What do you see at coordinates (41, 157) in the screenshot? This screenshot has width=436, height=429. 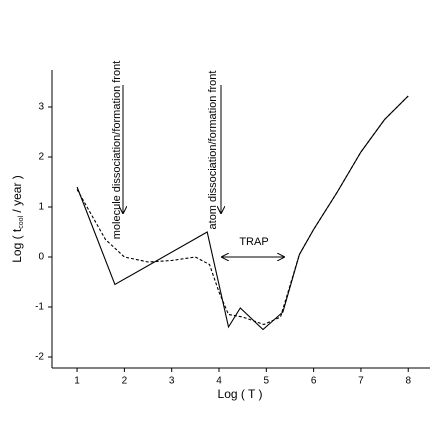 I see `y-tick-label: 2` at bounding box center [41, 157].